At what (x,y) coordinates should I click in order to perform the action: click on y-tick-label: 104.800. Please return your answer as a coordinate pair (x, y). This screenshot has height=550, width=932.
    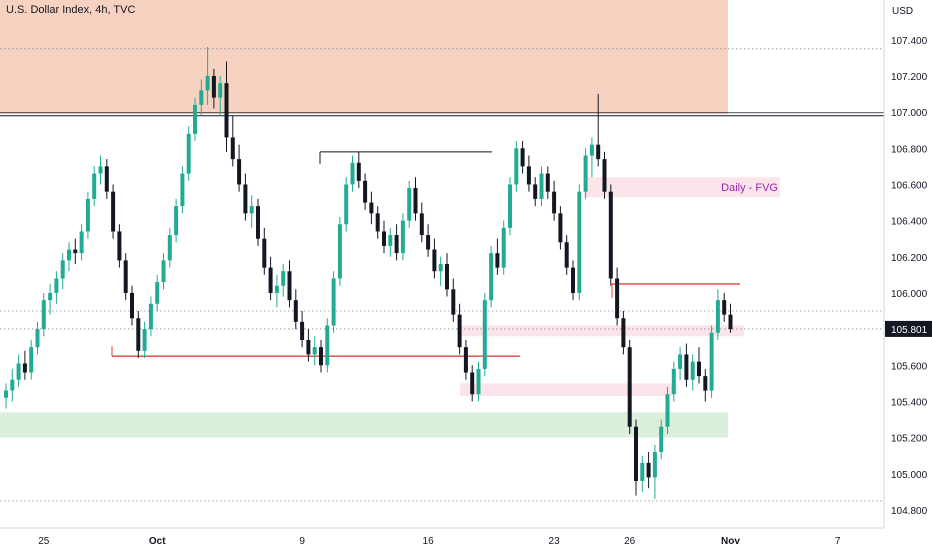
    Looking at the image, I should click on (909, 511).